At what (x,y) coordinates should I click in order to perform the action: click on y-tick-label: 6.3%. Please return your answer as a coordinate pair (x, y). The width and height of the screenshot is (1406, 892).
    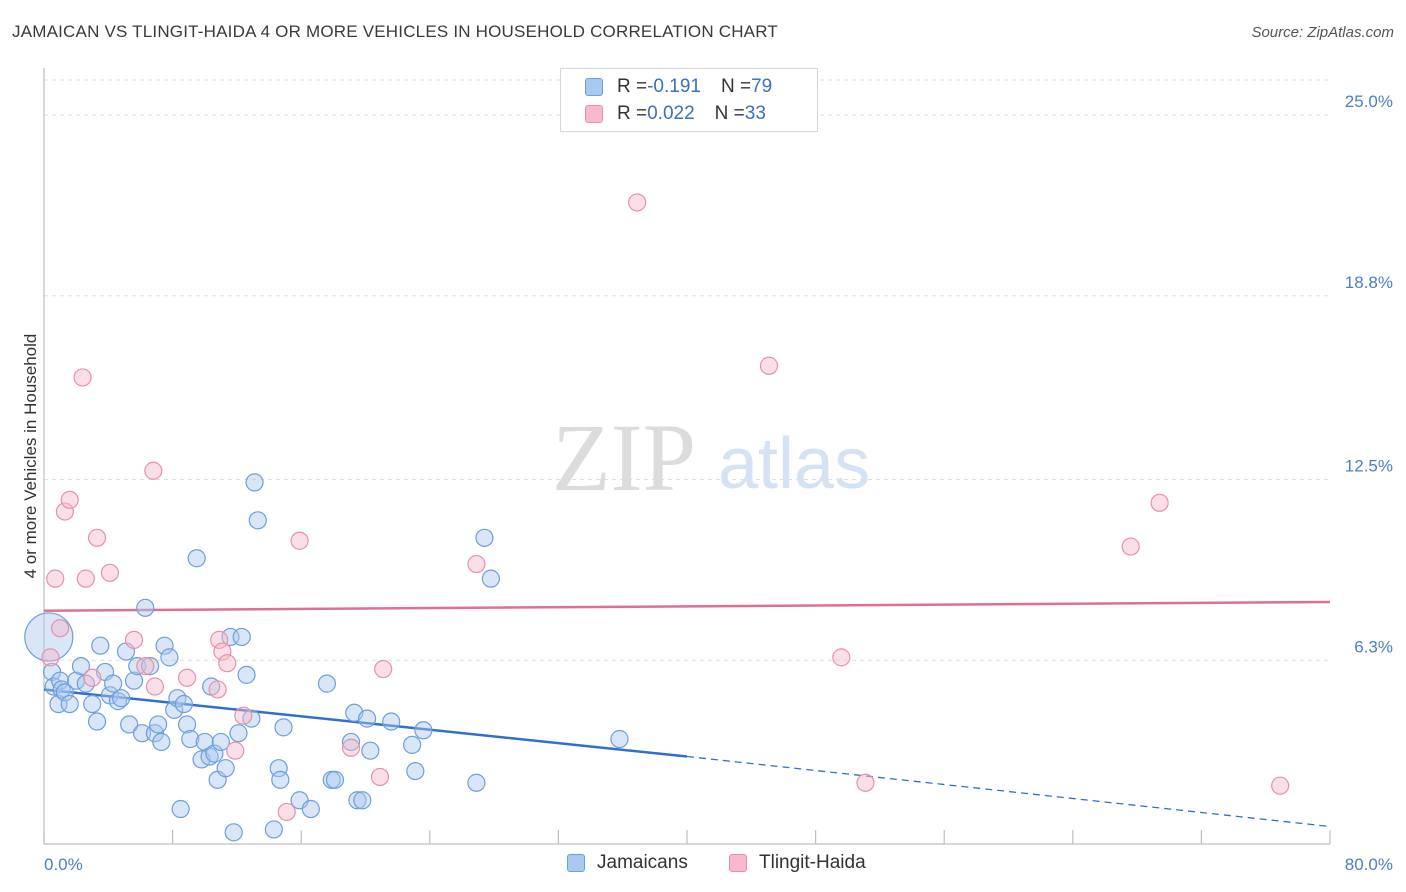
    Looking at the image, I should click on (1373, 646).